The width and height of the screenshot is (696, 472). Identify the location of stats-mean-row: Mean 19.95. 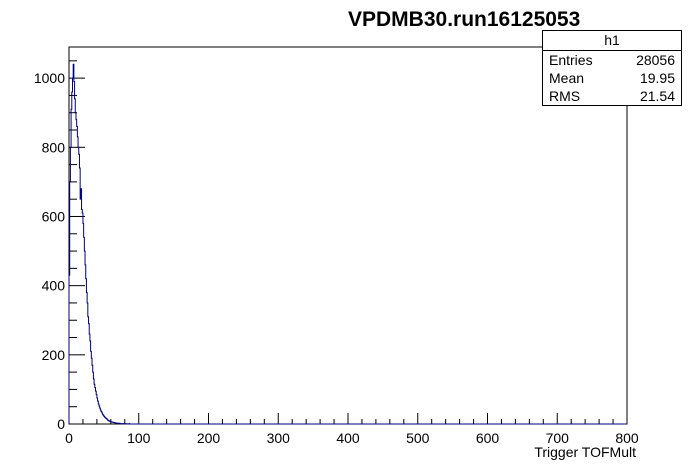
(612, 78).